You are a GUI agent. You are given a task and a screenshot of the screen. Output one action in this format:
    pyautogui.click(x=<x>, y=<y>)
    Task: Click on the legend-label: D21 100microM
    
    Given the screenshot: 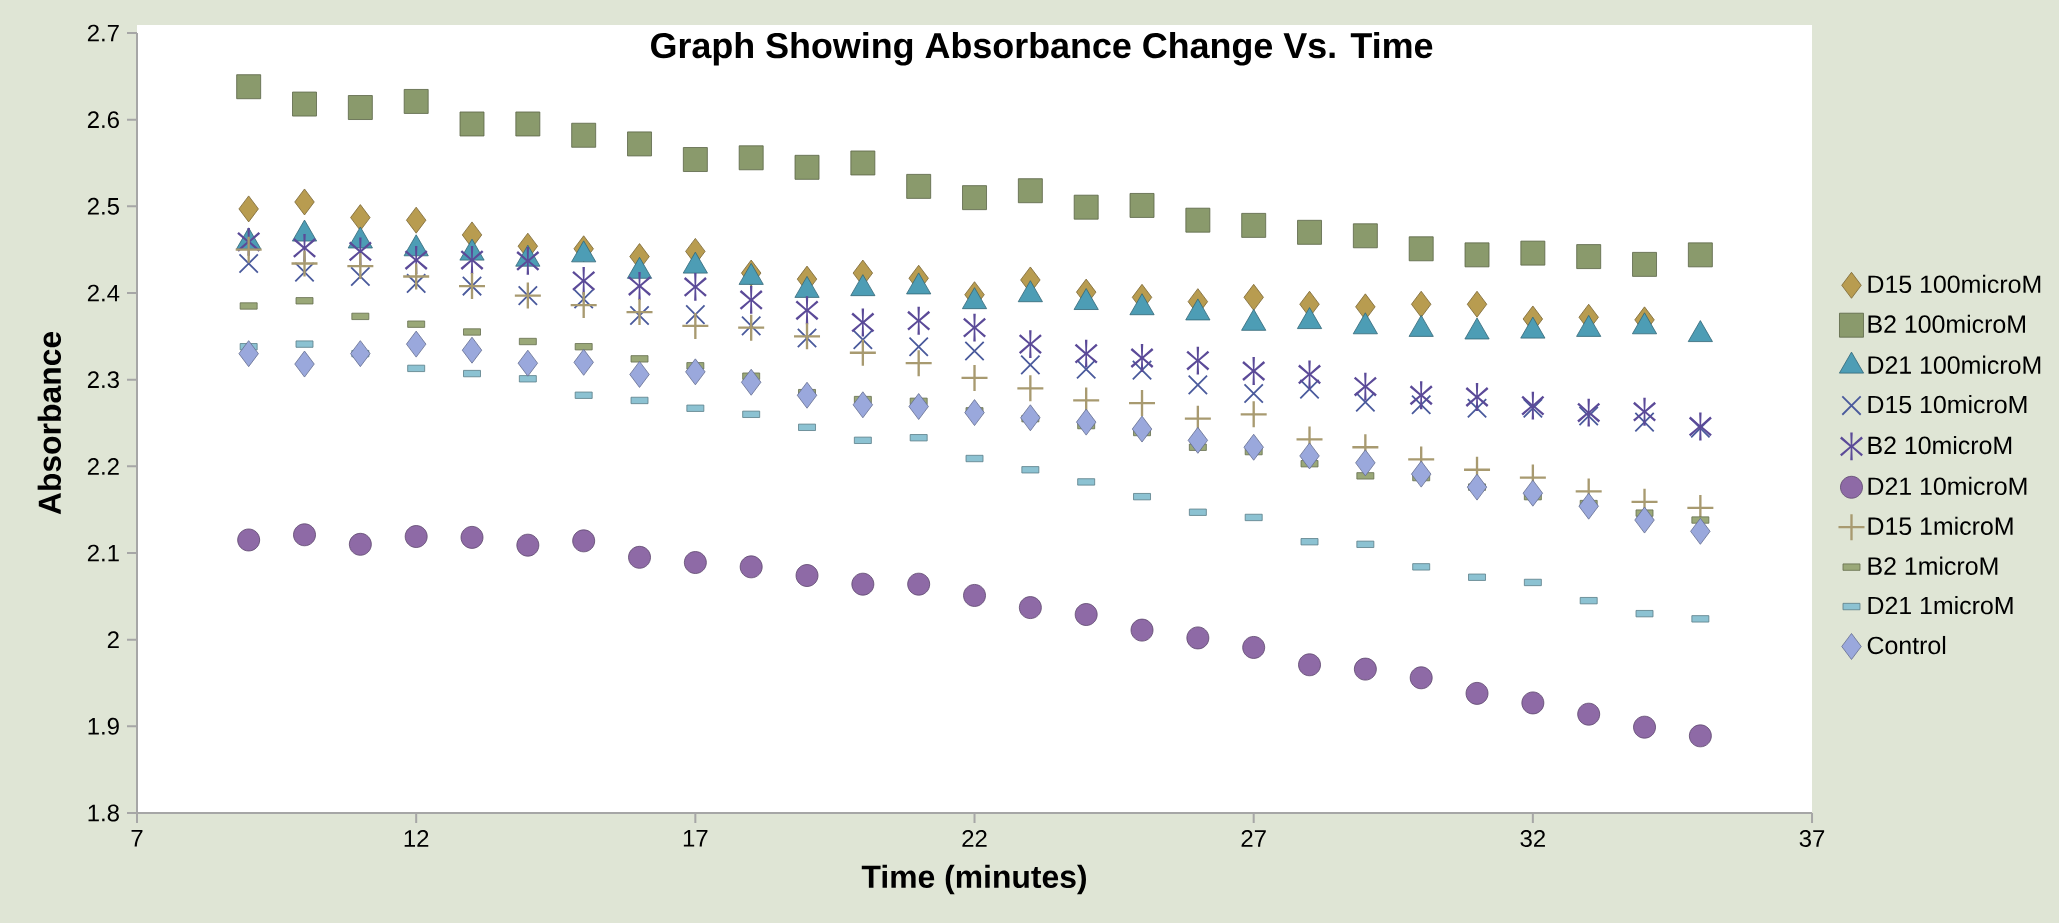 What is the action you would take?
    pyautogui.click(x=1954, y=364)
    